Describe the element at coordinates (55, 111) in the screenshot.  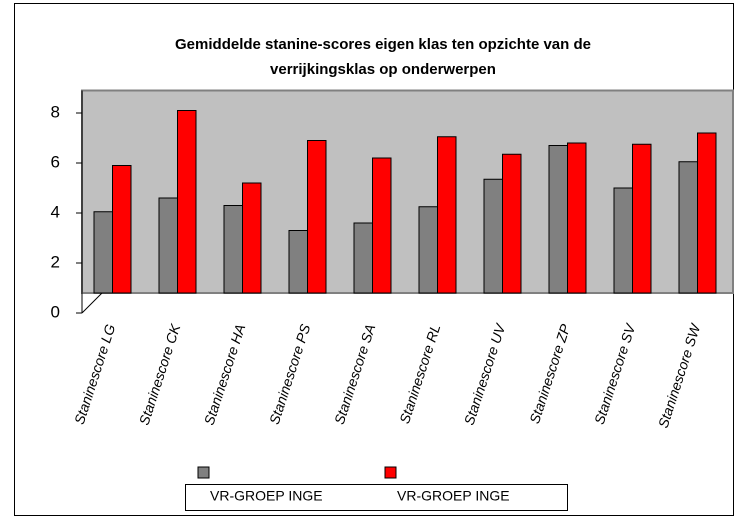
I see `y-tick-label: 8` at that location.